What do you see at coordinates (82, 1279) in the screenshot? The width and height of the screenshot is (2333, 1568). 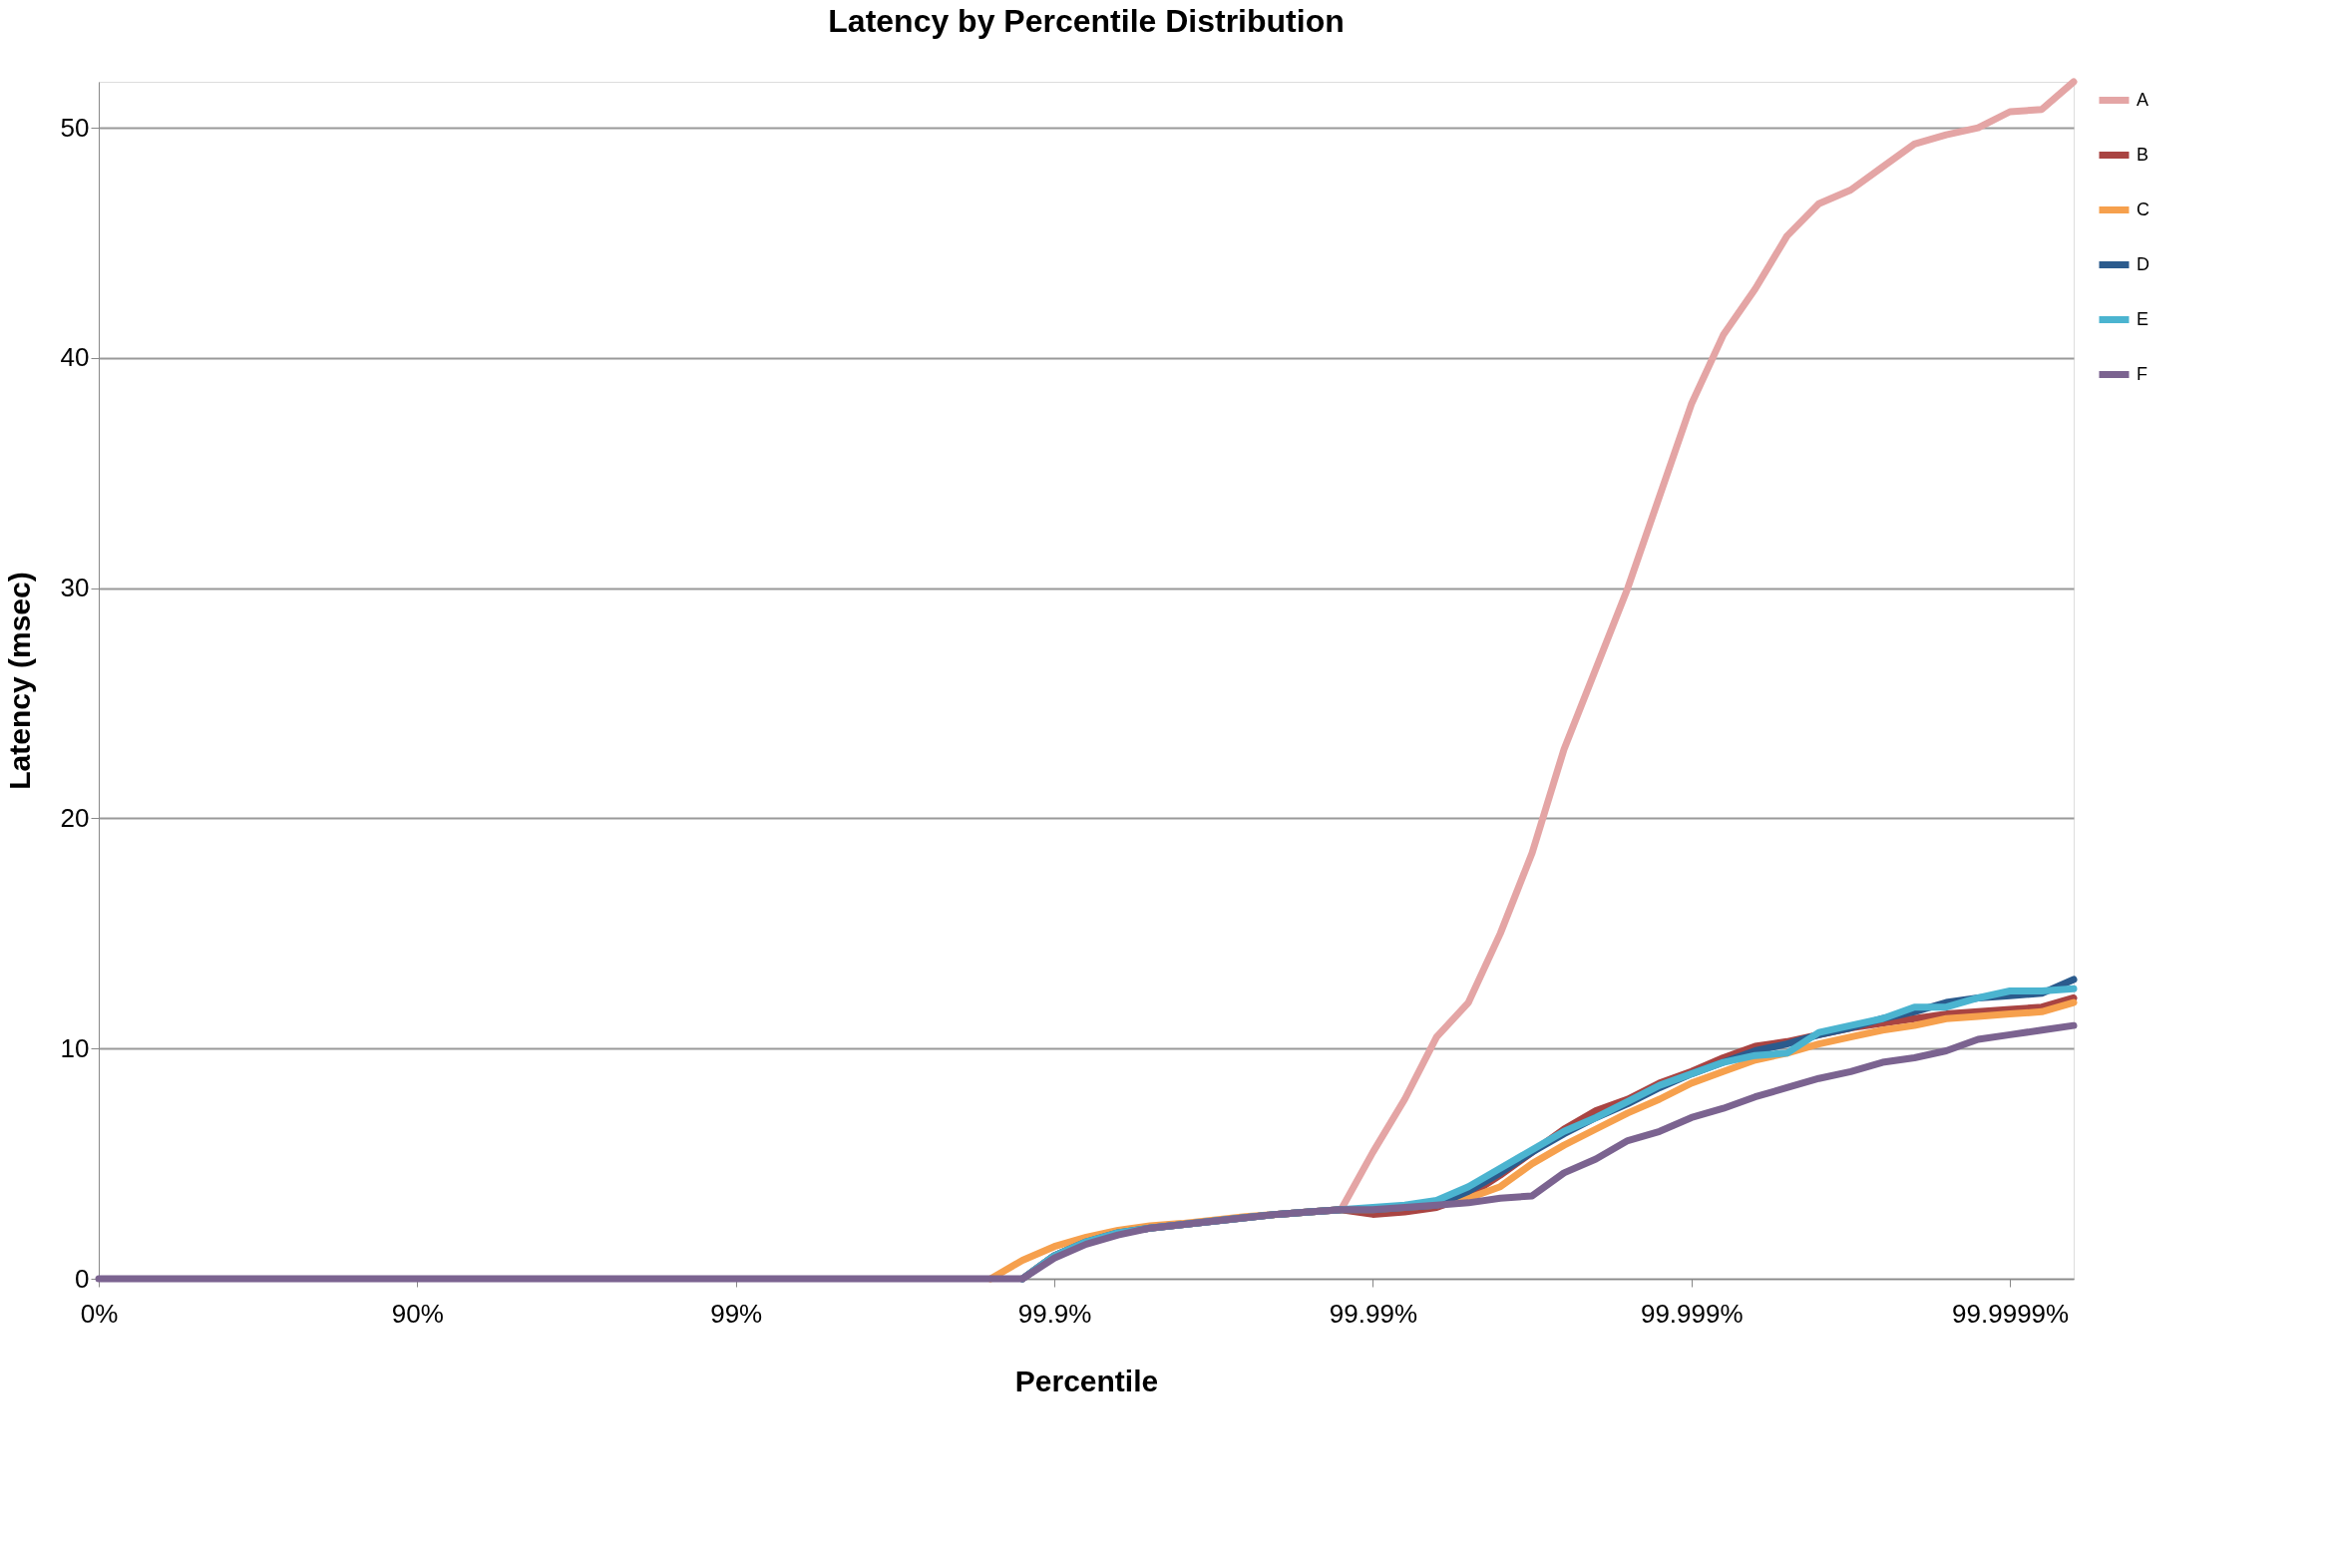 I see `y-tick-label: 0` at bounding box center [82, 1279].